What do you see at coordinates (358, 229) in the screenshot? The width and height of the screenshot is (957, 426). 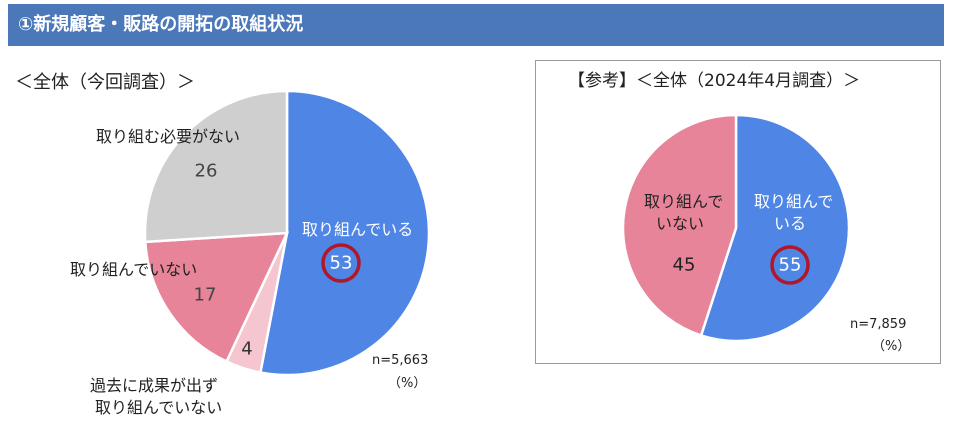 I see `c1-label-doing: 取り組んでいる` at bounding box center [358, 229].